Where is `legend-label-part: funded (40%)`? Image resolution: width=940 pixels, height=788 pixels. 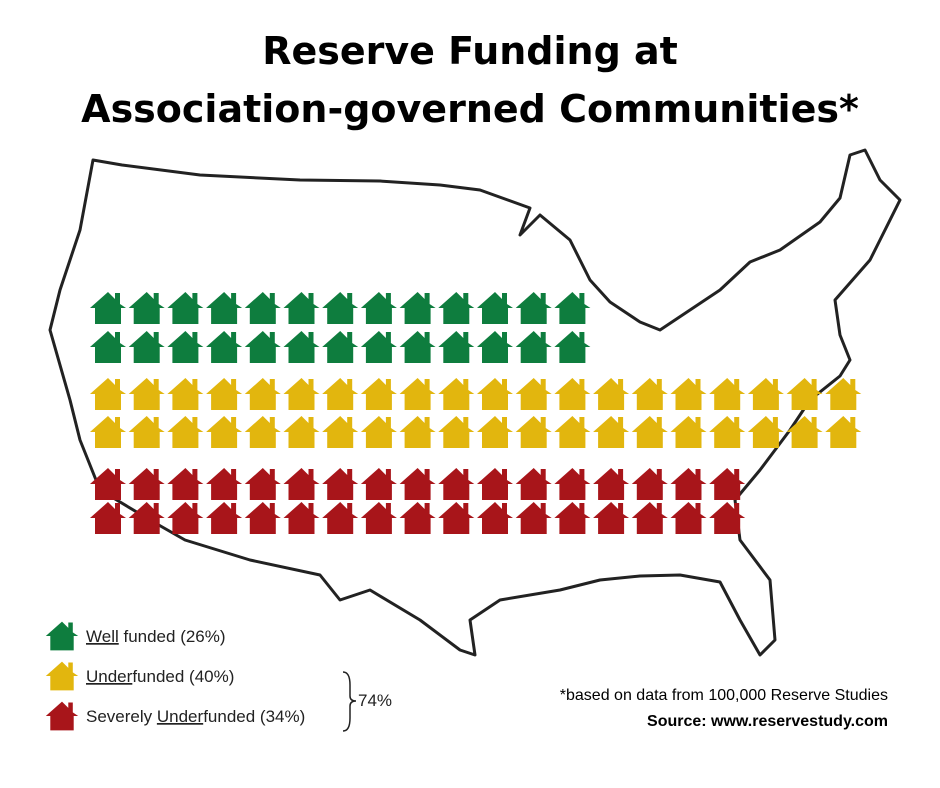
legend-label-part: funded (40%) is located at coordinates (183, 676).